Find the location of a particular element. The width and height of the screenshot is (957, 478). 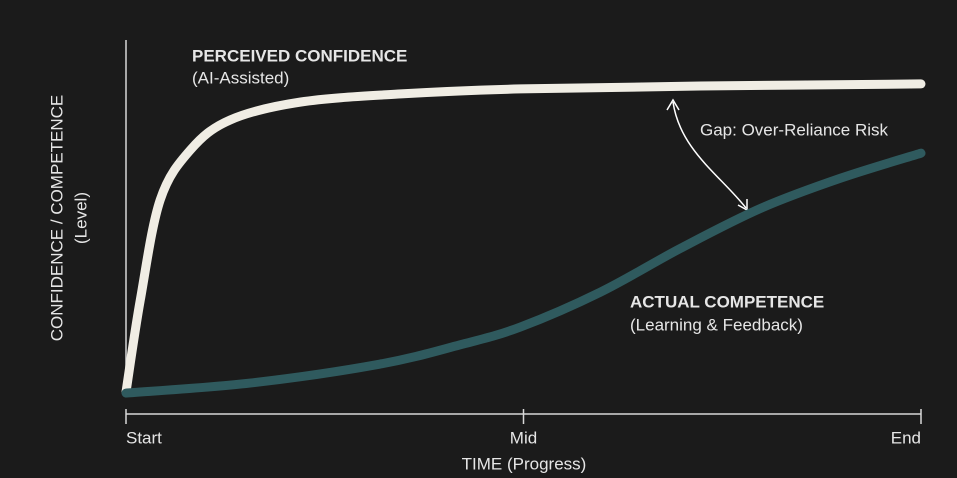

x-tick-label: Mid is located at coordinates (523, 437).